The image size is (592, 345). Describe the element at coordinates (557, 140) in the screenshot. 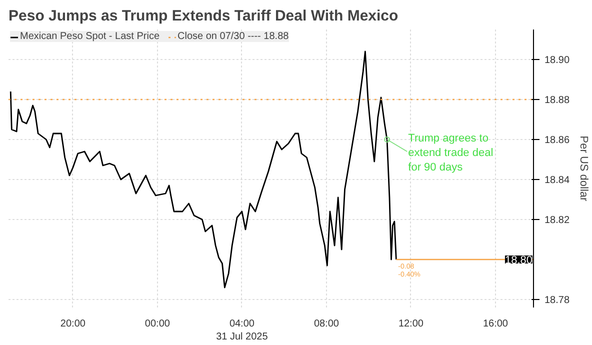

I see `y-tick-label: 18.86` at that location.